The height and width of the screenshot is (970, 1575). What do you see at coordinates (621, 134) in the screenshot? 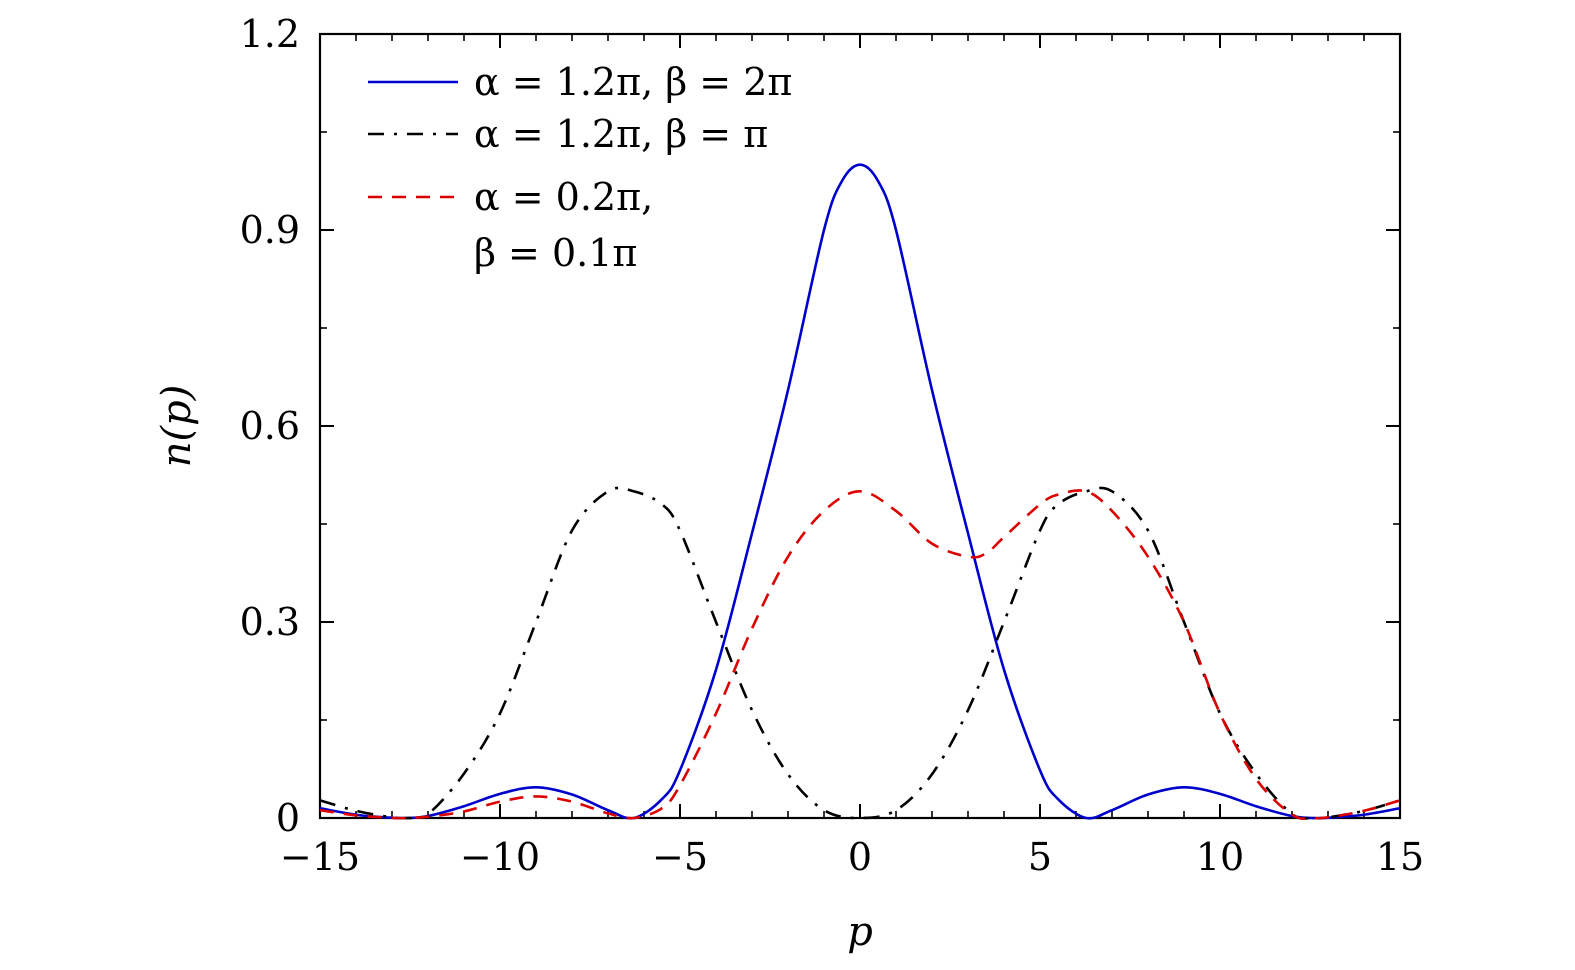
I see `legend-label-2: α = 1.2π, β = π` at bounding box center [621, 134].